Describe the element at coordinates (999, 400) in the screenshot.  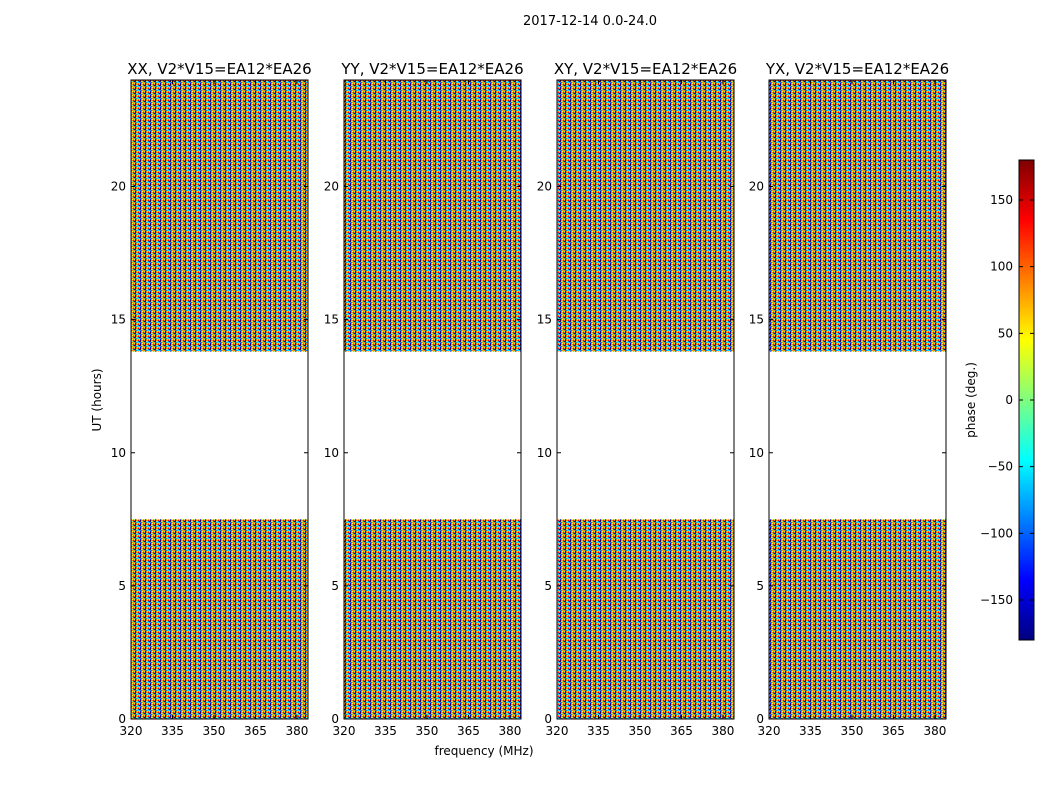
I see `colorbar: −150 −100 −50 0 50 100 150 phase (deg.)` at that location.